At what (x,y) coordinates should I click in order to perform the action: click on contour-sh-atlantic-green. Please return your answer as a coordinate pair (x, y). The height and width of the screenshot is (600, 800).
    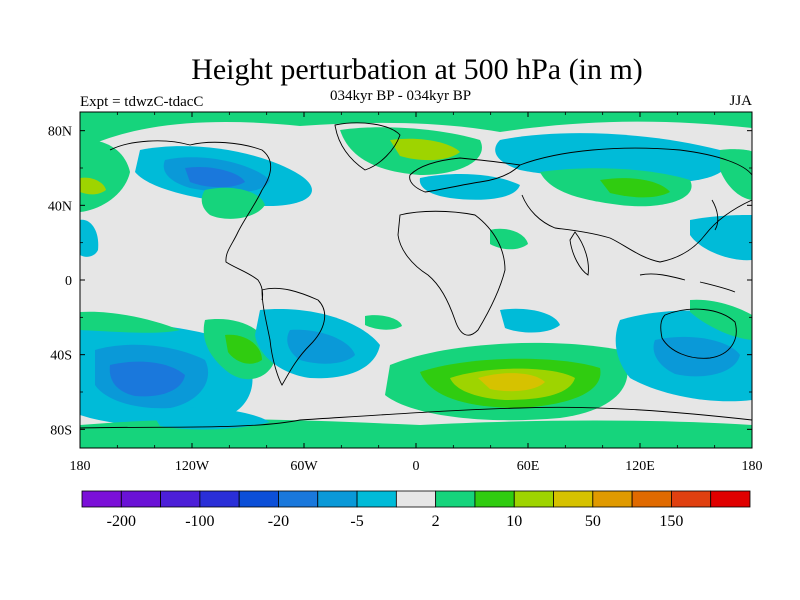
    Looking at the image, I should click on (383, 322).